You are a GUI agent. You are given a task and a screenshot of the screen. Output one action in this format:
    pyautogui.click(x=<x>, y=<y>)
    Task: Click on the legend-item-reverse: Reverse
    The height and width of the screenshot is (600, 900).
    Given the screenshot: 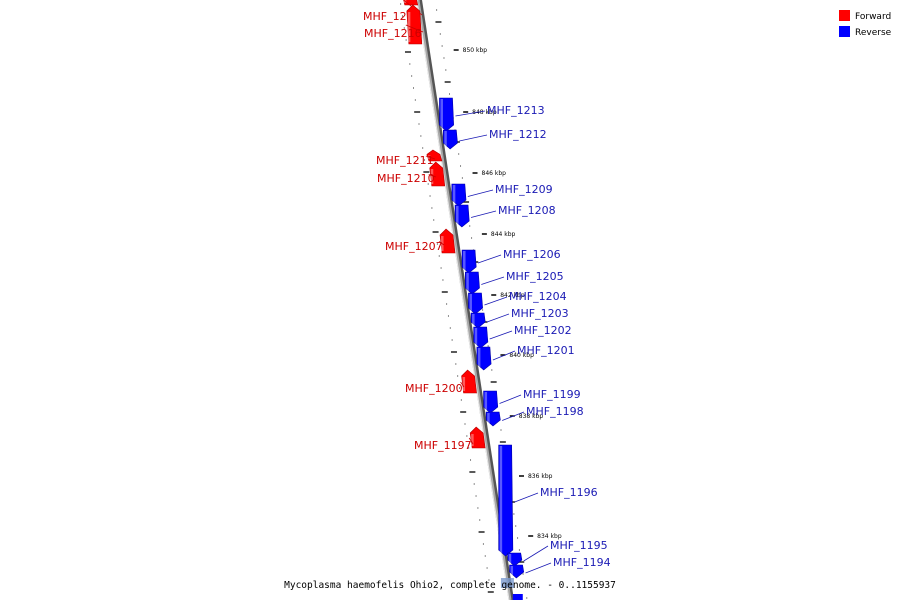 What is the action you would take?
    pyautogui.click(x=865, y=32)
    